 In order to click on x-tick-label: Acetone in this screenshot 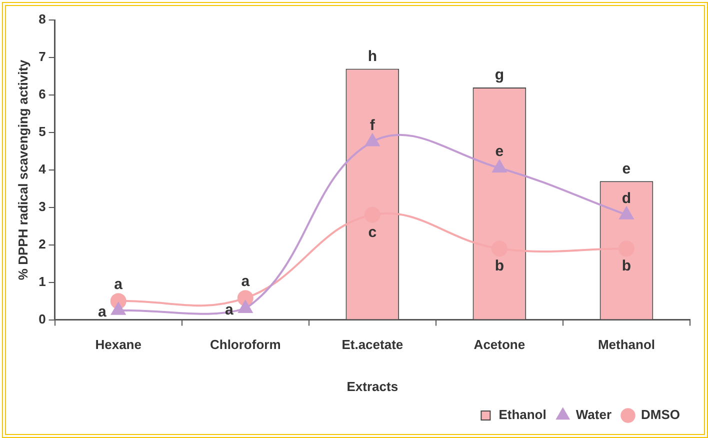, I will do `click(500, 344)`.